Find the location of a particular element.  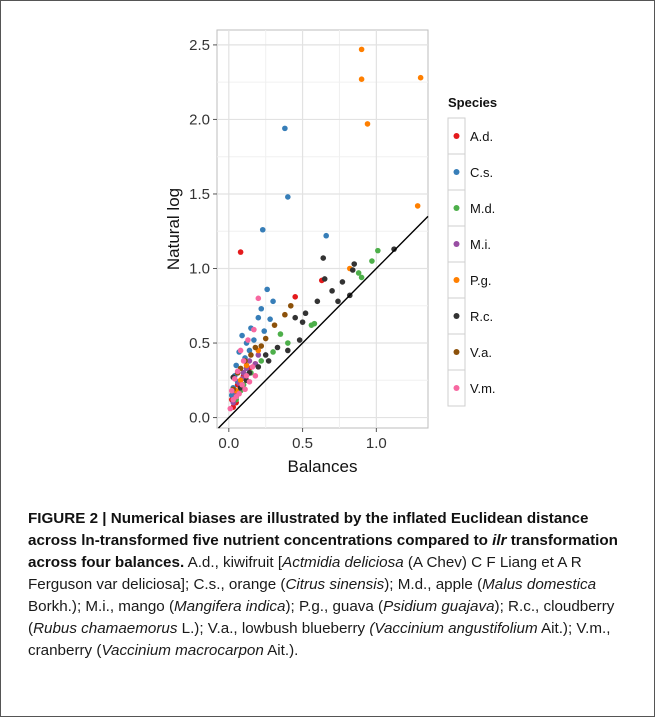

y-tick-label: 0.0 is located at coordinates (199, 418).